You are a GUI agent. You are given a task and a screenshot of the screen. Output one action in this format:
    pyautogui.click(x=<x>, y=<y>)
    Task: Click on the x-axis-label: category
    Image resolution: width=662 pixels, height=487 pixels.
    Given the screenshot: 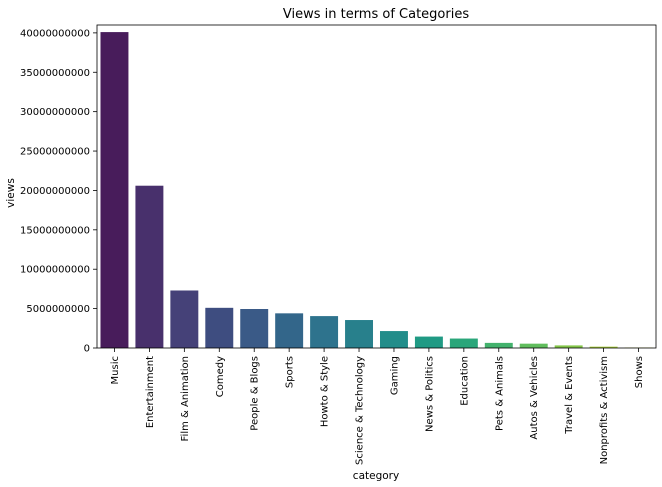 What is the action you would take?
    pyautogui.click(x=376, y=476)
    